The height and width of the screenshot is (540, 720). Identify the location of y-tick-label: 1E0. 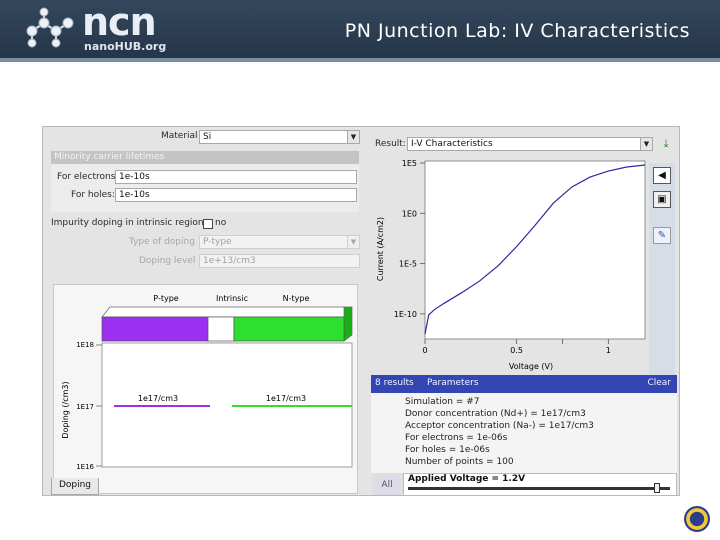
(409, 213).